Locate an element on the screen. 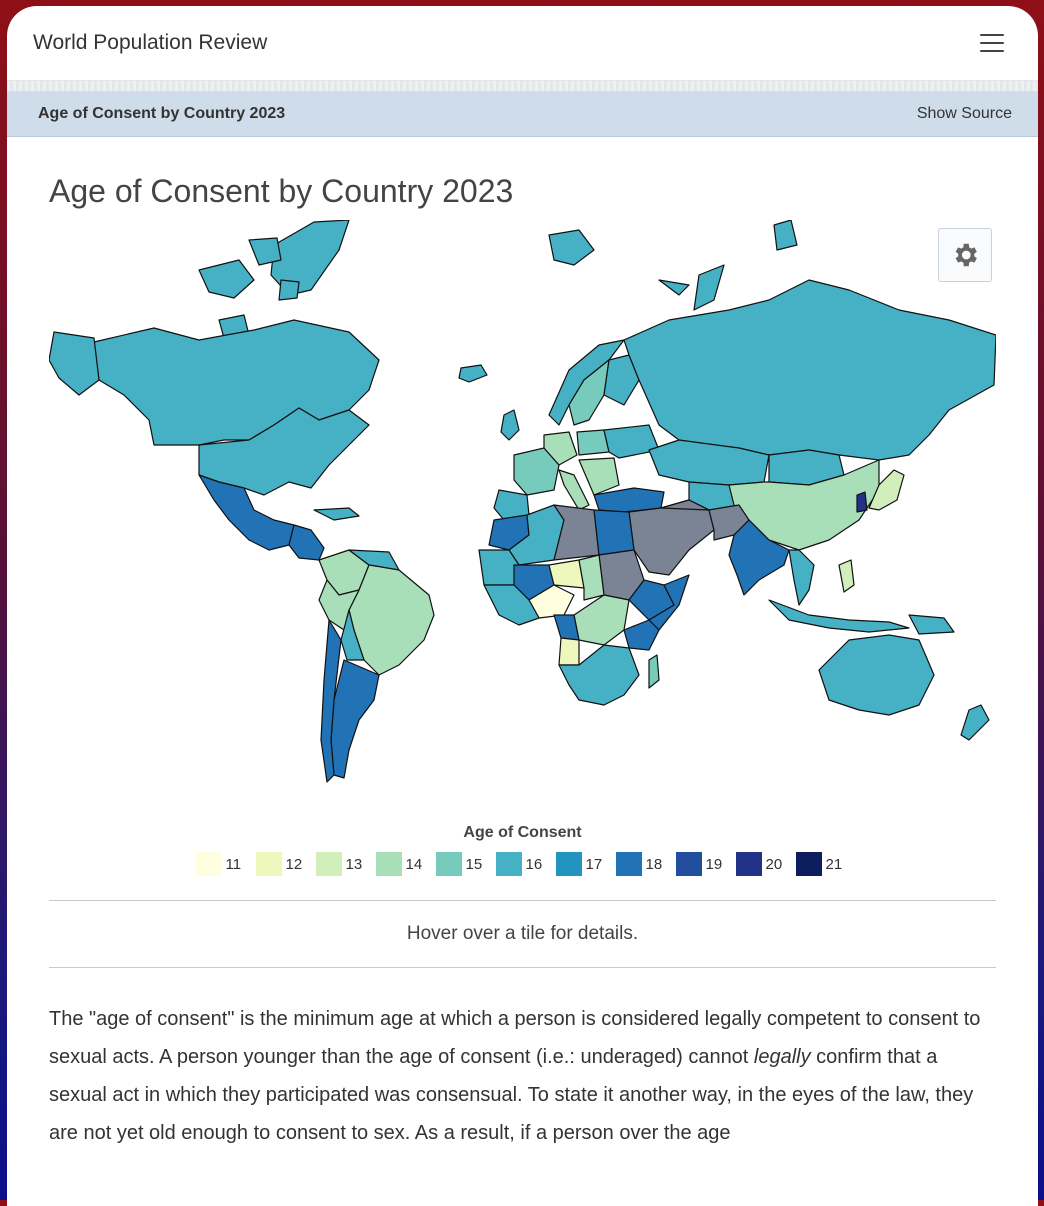 This screenshot has width=1044, height=1206. legend-label: 13 is located at coordinates (354, 864).